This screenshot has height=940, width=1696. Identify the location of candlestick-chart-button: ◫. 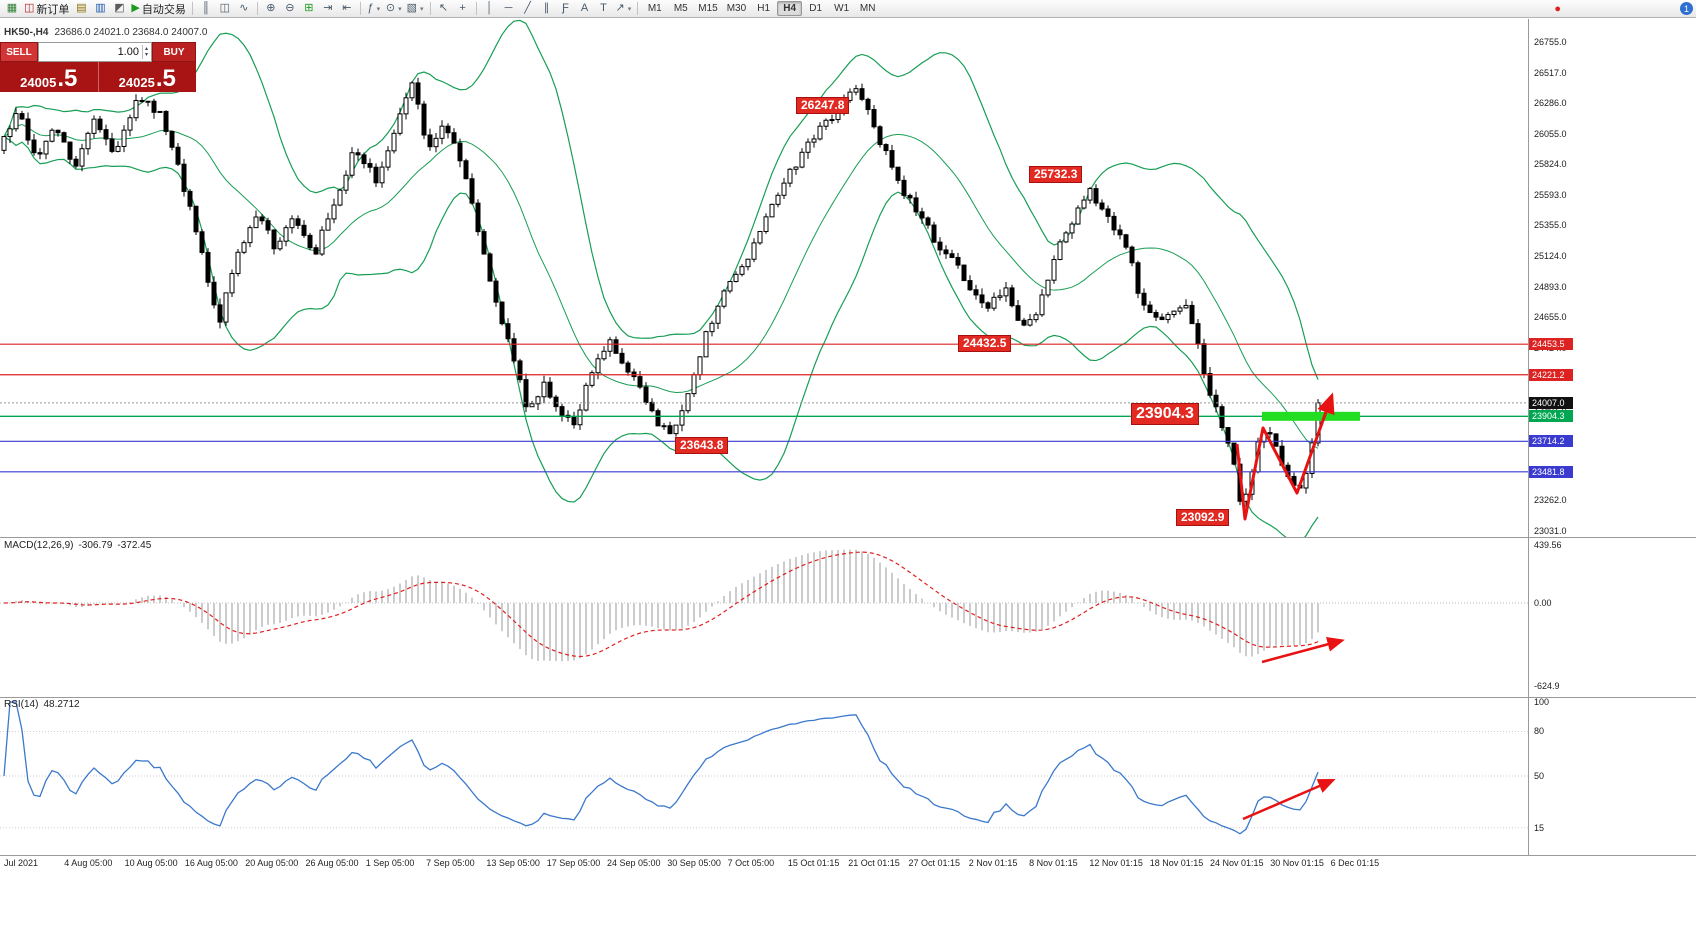
(225, 9).